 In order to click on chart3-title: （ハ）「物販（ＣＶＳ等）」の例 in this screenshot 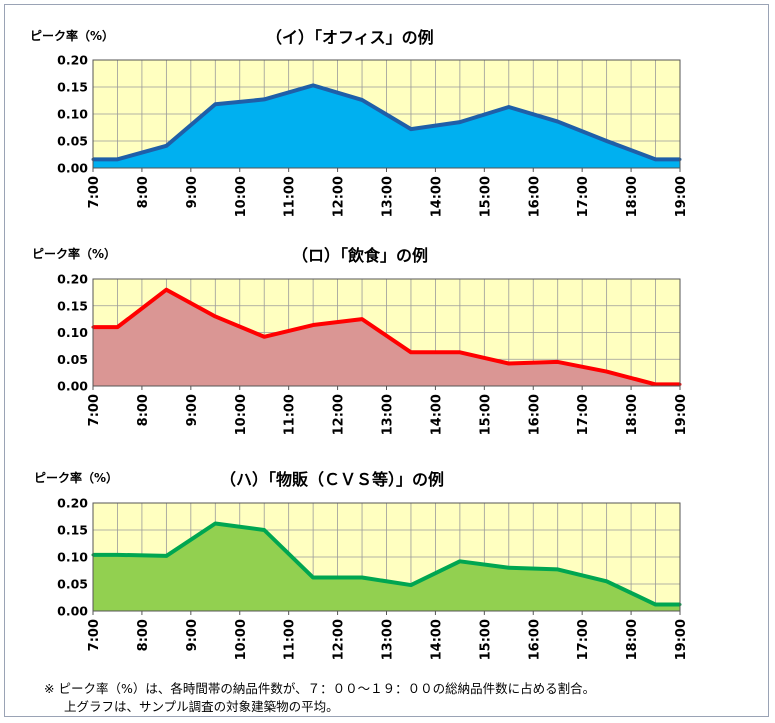, I will do `click(332, 479)`.